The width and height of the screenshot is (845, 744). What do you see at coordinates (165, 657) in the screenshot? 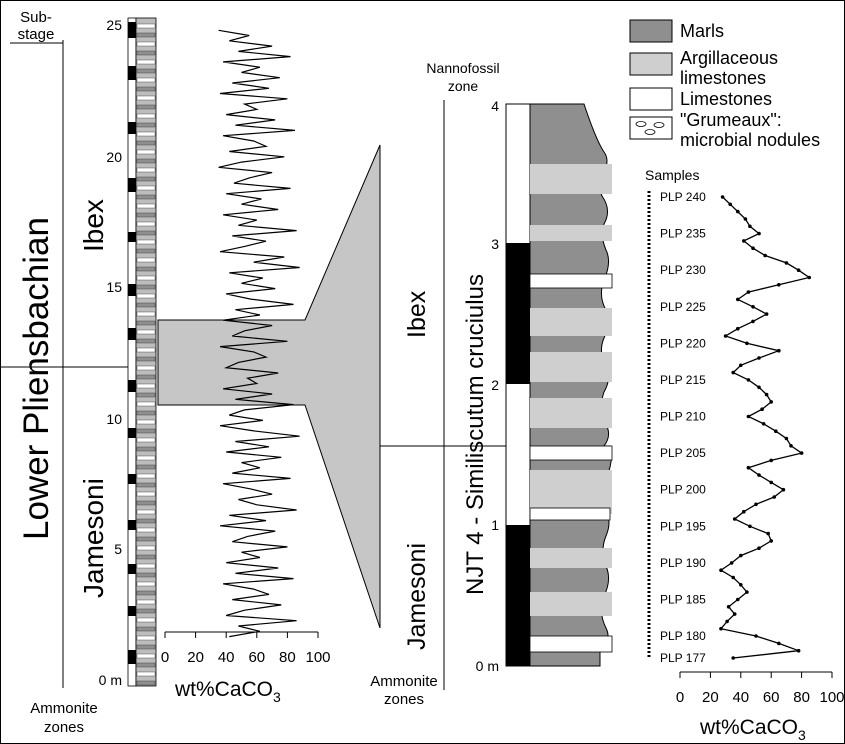
I see `left-xlabel-0: 0` at bounding box center [165, 657].